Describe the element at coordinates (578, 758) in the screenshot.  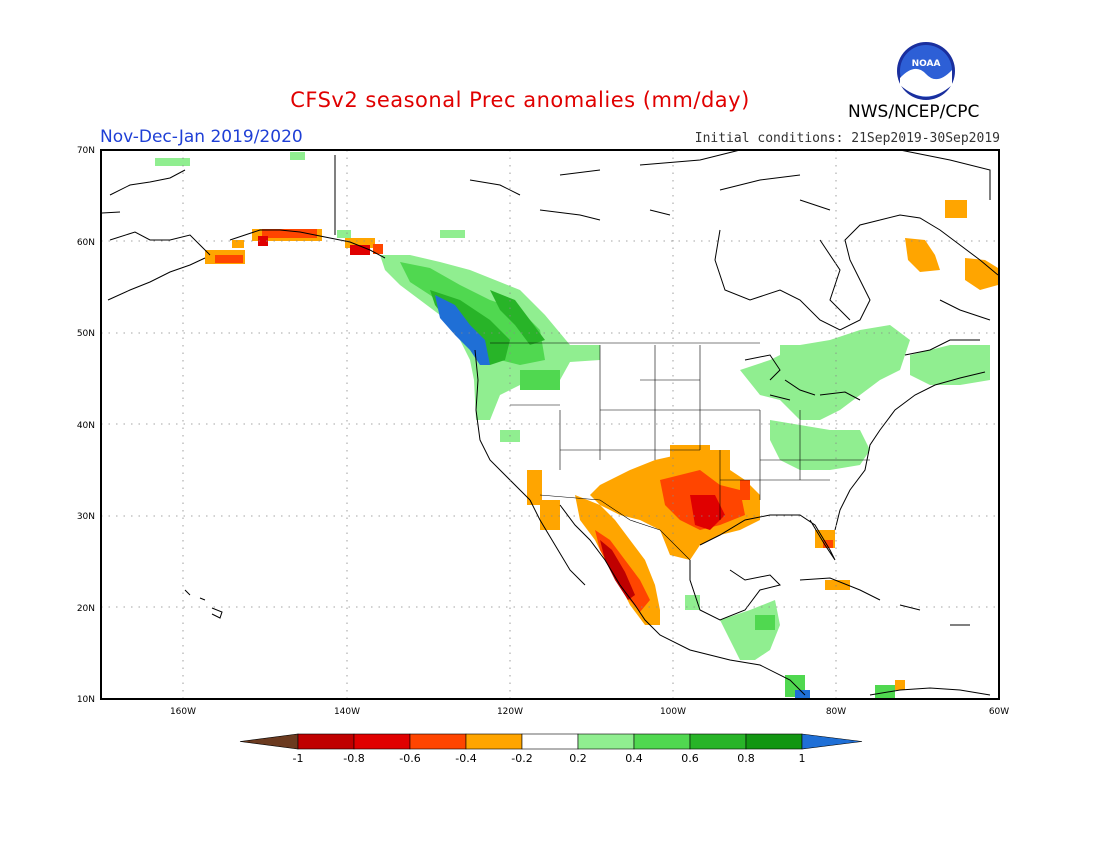
I see `colorbar-label: 0.2` at that location.